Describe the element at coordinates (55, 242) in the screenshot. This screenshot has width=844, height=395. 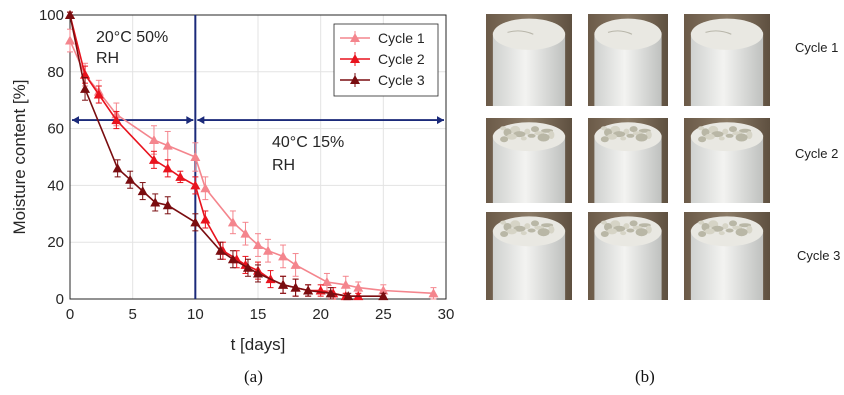
I see `y-tick-label: 20` at that location.